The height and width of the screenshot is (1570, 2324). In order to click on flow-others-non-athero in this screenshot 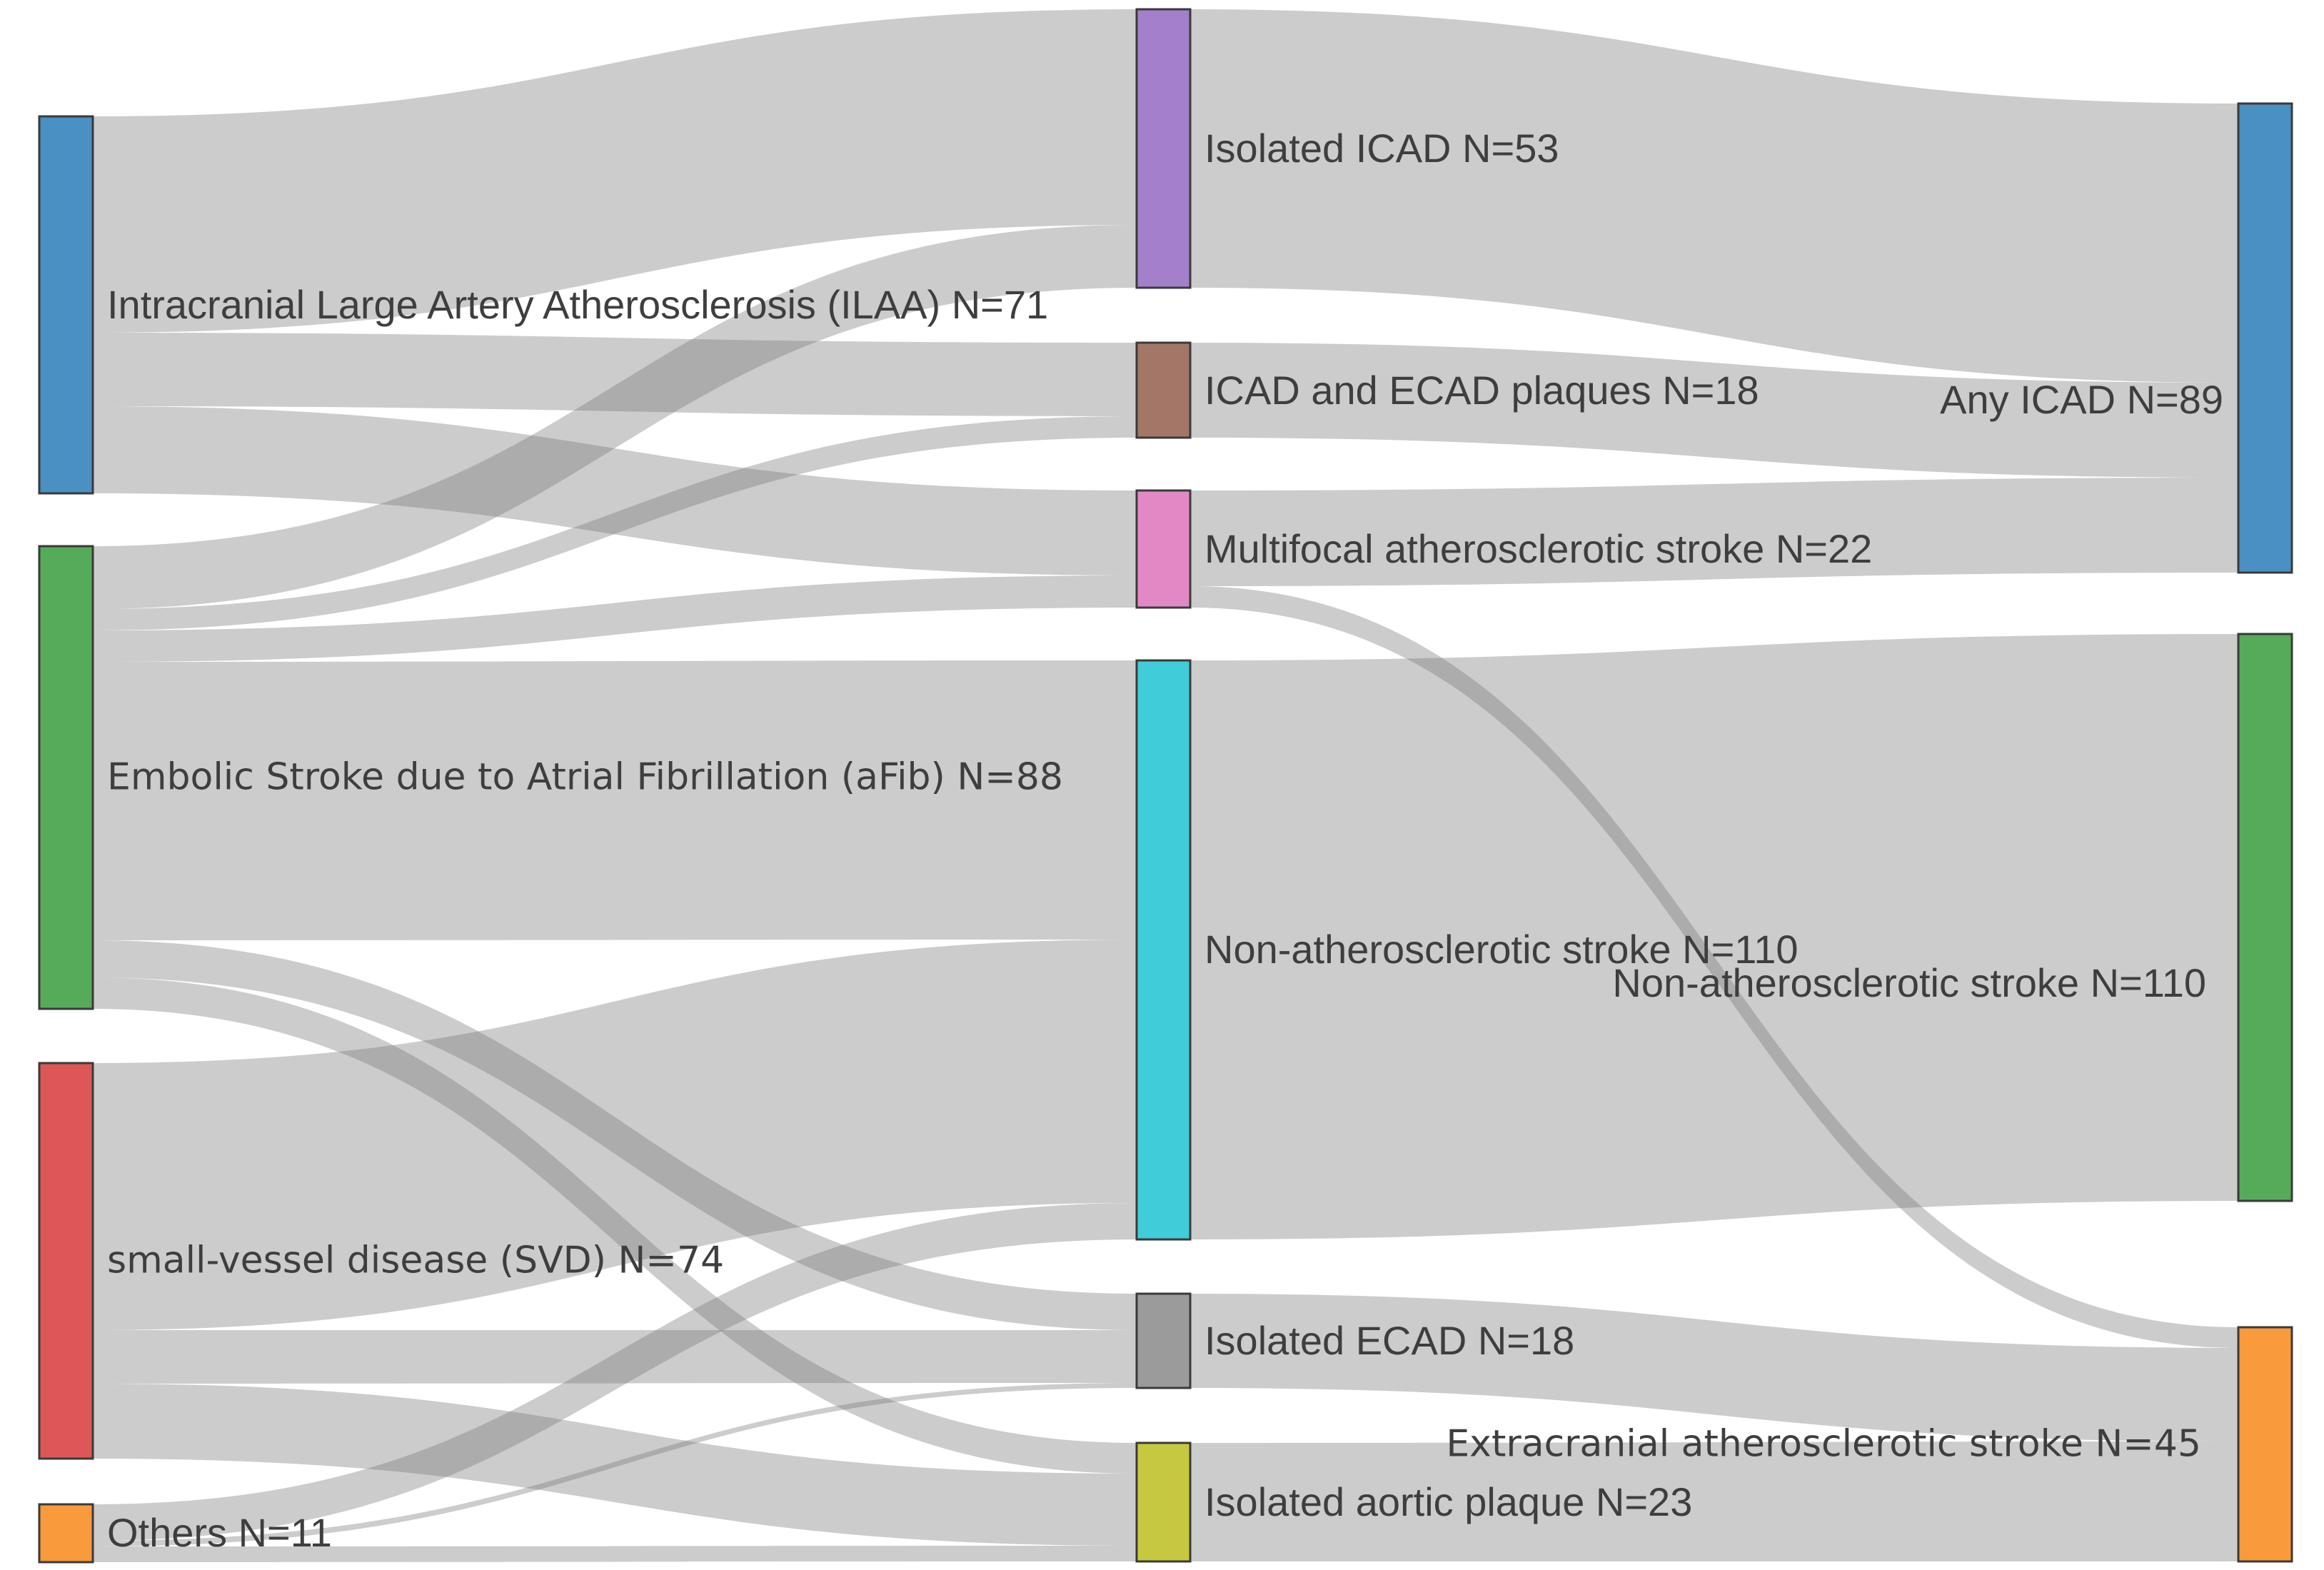, I will do `click(615, 1372)`.